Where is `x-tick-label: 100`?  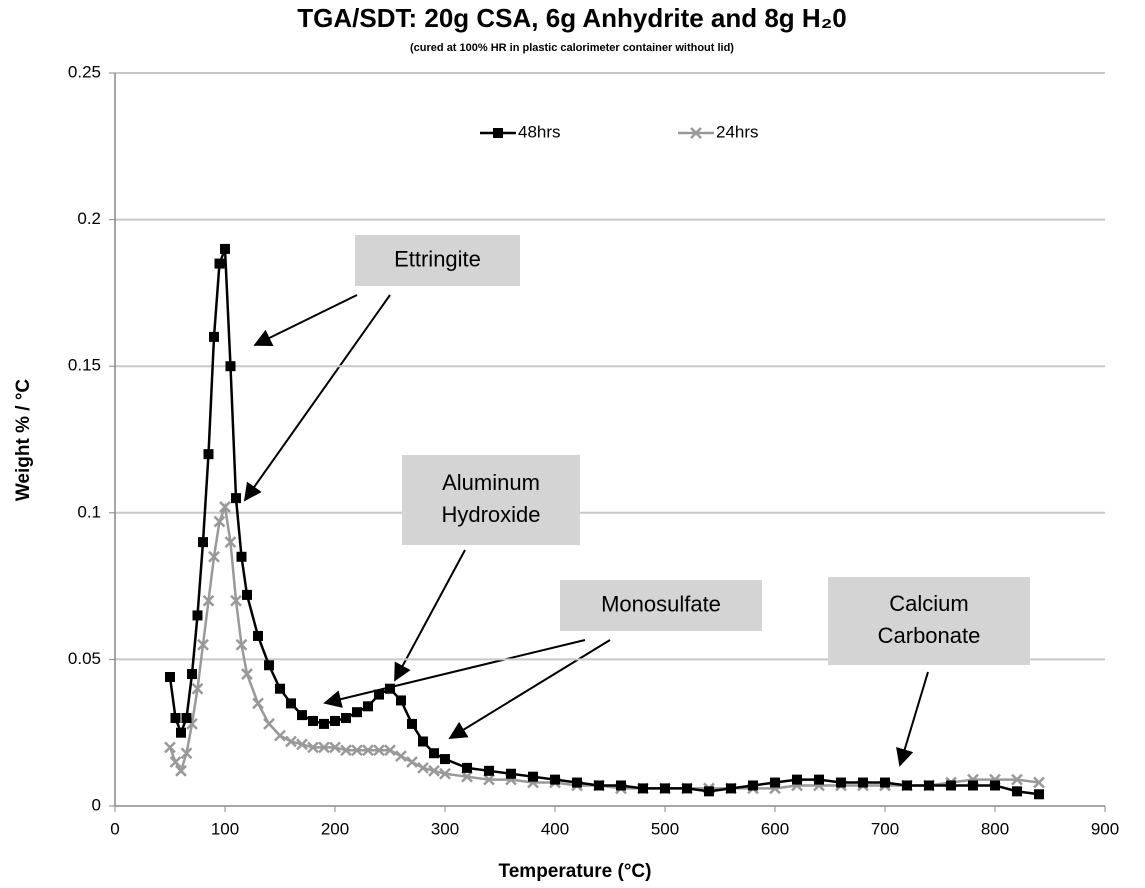 x-tick-label: 100 is located at coordinates (225, 828).